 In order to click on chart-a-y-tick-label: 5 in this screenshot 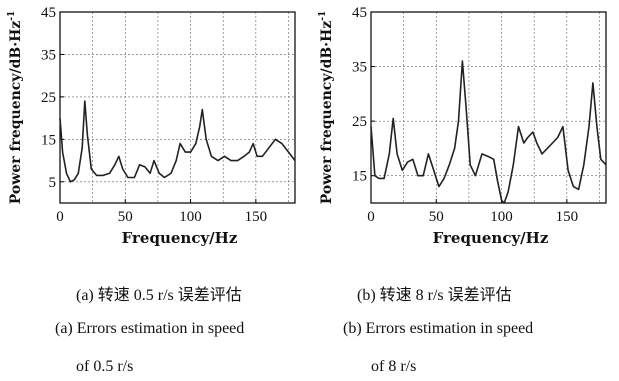, I will do `click(53, 183)`.